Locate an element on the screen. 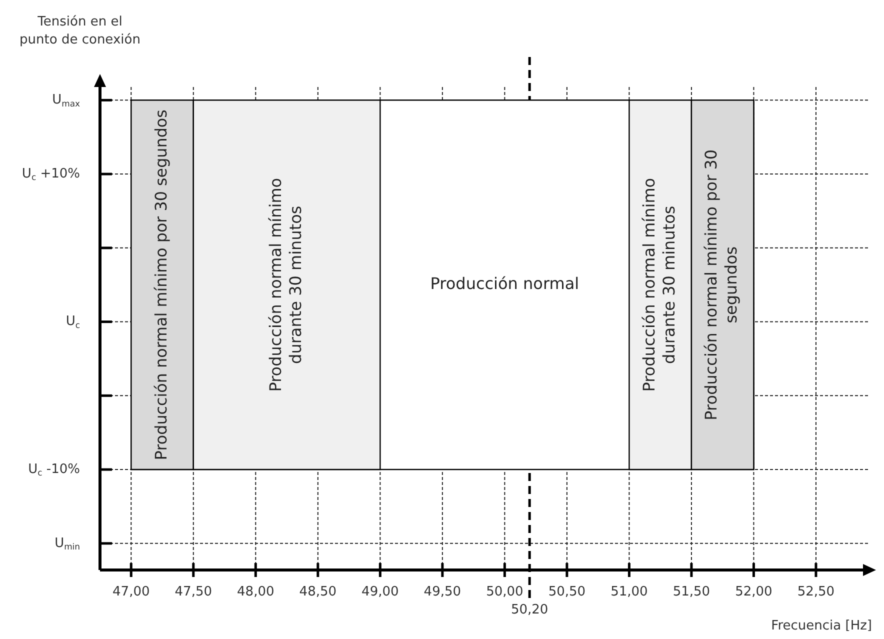 This screenshot has width=884, height=639. band-label: Producción normal is located at coordinates (505, 284).